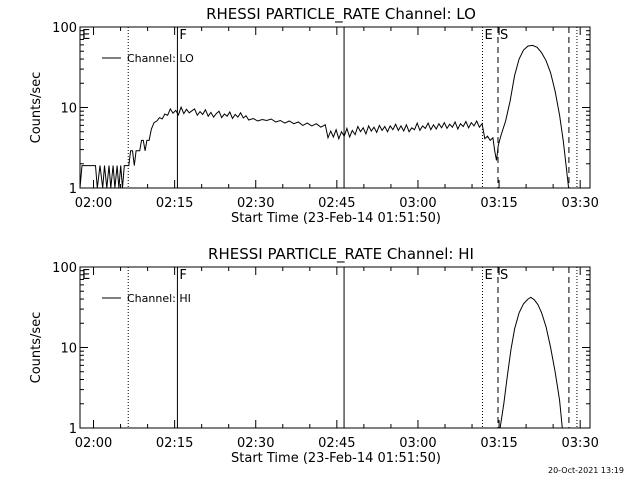 The height and width of the screenshot is (480, 640). I want to click on timestamp: 20-Oct-2021 13:19, so click(586, 470).